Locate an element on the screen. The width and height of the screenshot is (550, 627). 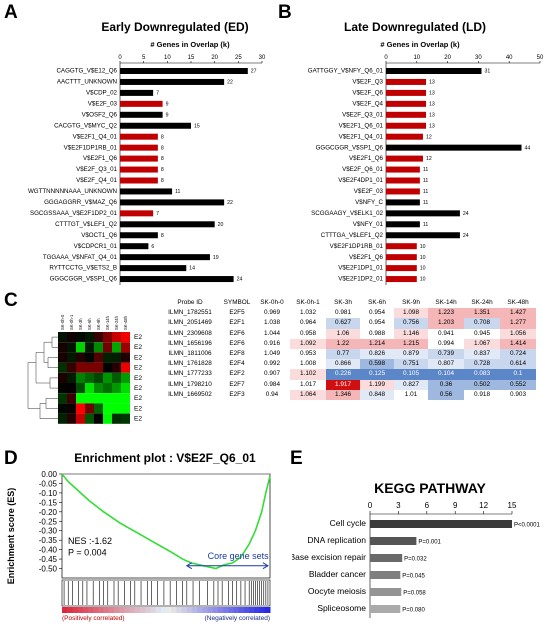
expression-value-cell: 0.866 is located at coordinates (343, 364).